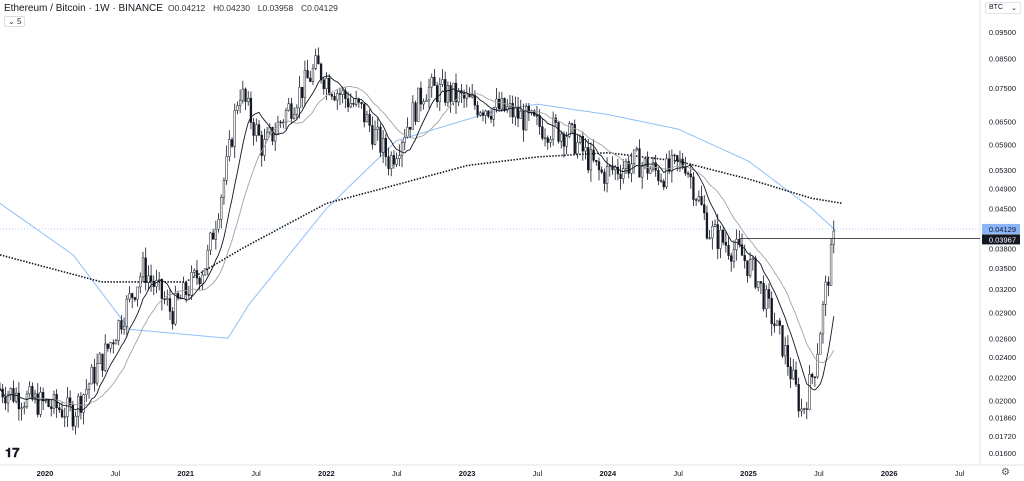 The height and width of the screenshot is (481, 1024). I want to click on tradingview-logo: 𝟏𝟕, so click(12, 452).